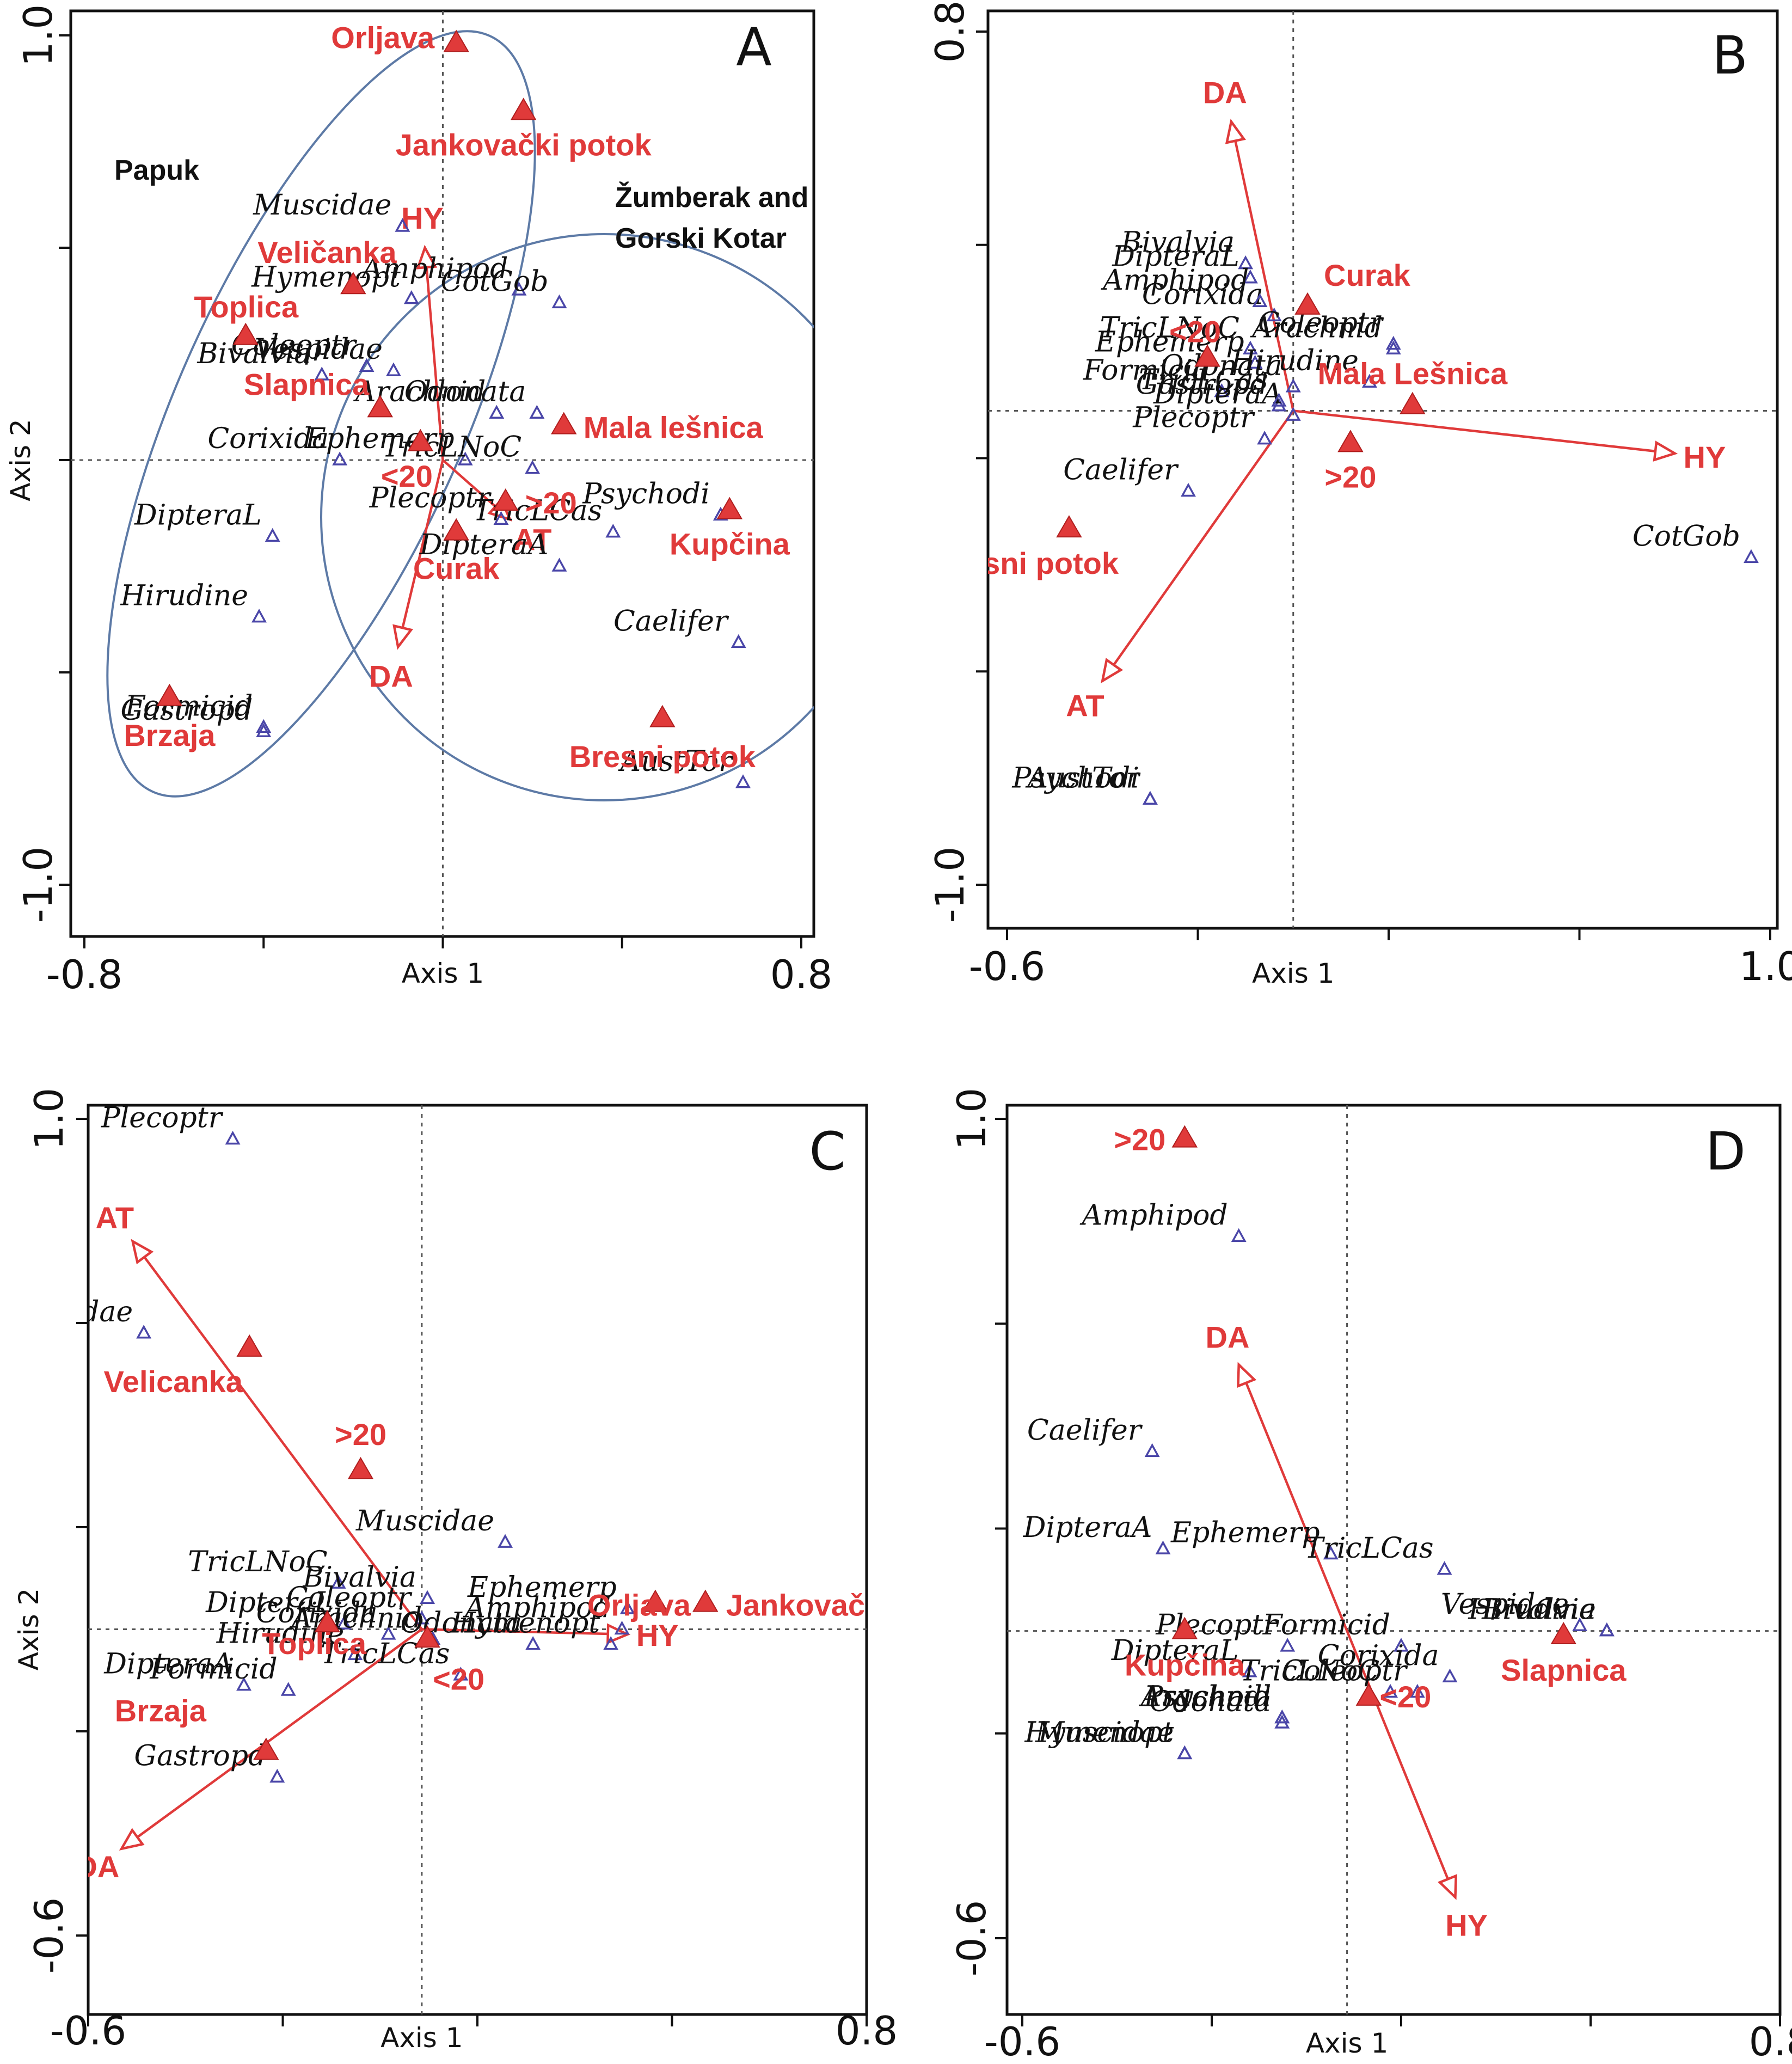 The width and height of the screenshot is (1792, 2064). I want to click on species-label: DipteraA, so click(484, 545).